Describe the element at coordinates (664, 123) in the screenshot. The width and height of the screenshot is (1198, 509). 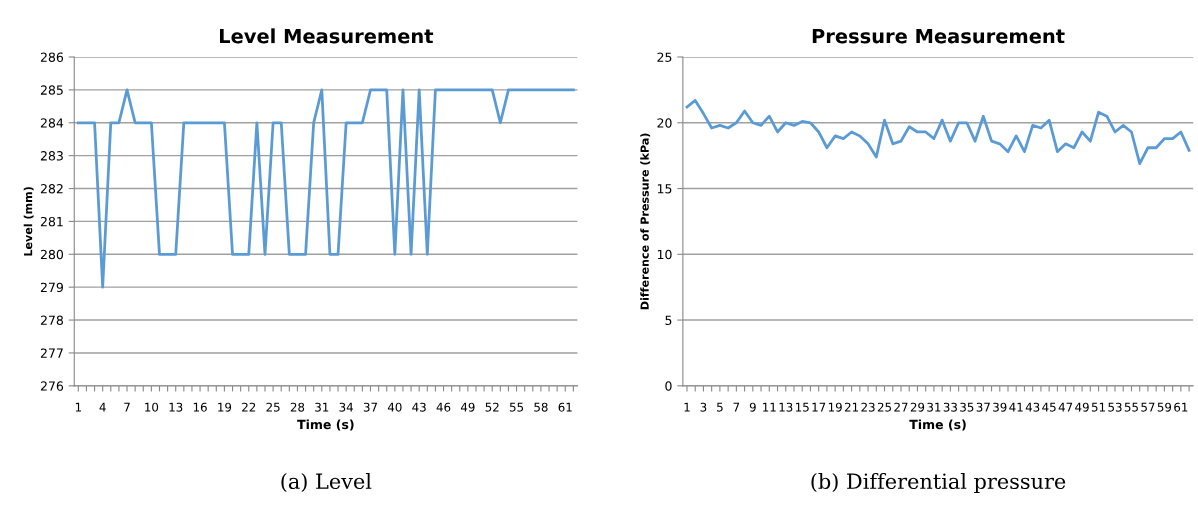
I see `y-tick-label: 20` at that location.